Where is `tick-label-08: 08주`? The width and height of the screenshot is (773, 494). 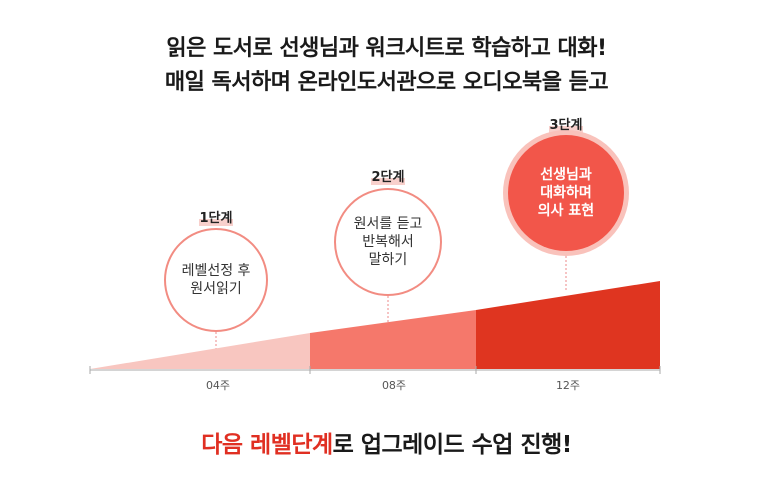
tick-label-08: 08주 is located at coordinates (394, 385).